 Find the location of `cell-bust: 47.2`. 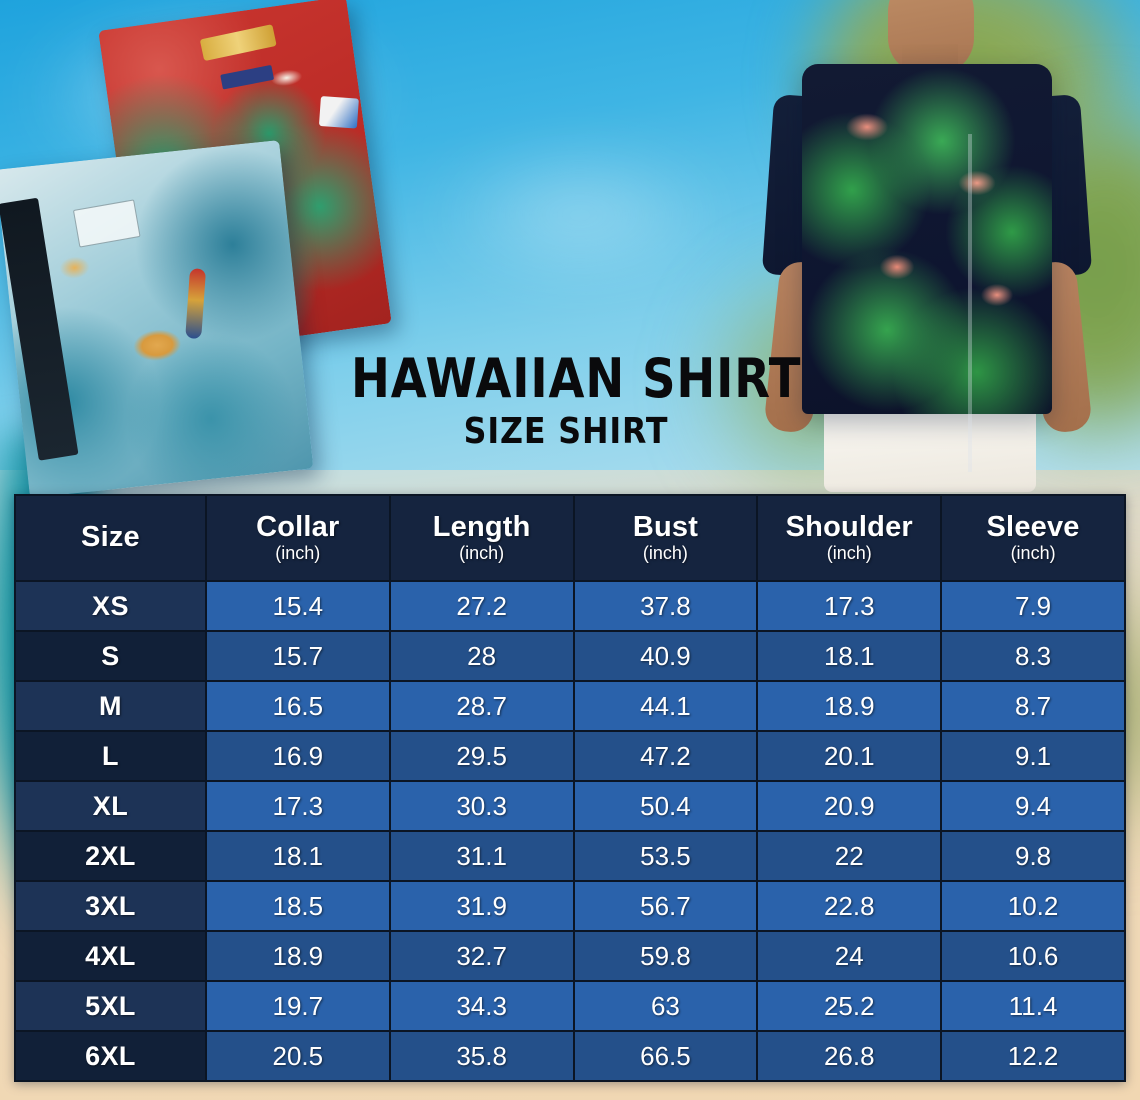

cell-bust: 47.2 is located at coordinates (665, 756).